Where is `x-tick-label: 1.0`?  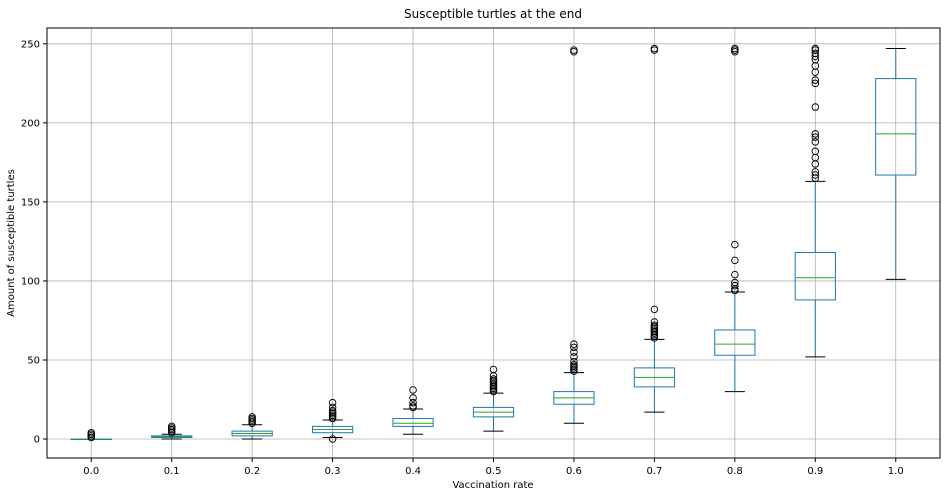
x-tick-label: 1.0 is located at coordinates (896, 471).